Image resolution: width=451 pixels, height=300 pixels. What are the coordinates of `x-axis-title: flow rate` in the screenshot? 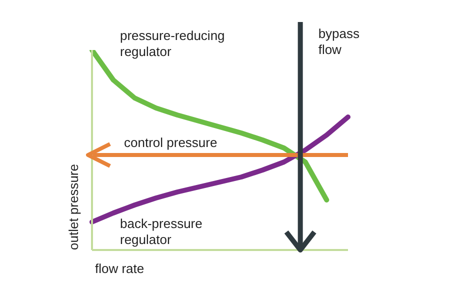 It's located at (119, 268).